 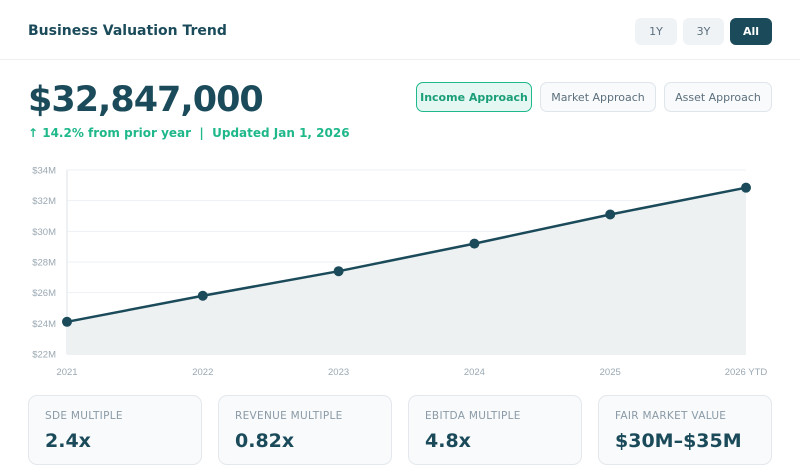 What do you see at coordinates (671, 416) in the screenshot?
I see `metric-label: FAIR MARKET VALUE` at bounding box center [671, 416].